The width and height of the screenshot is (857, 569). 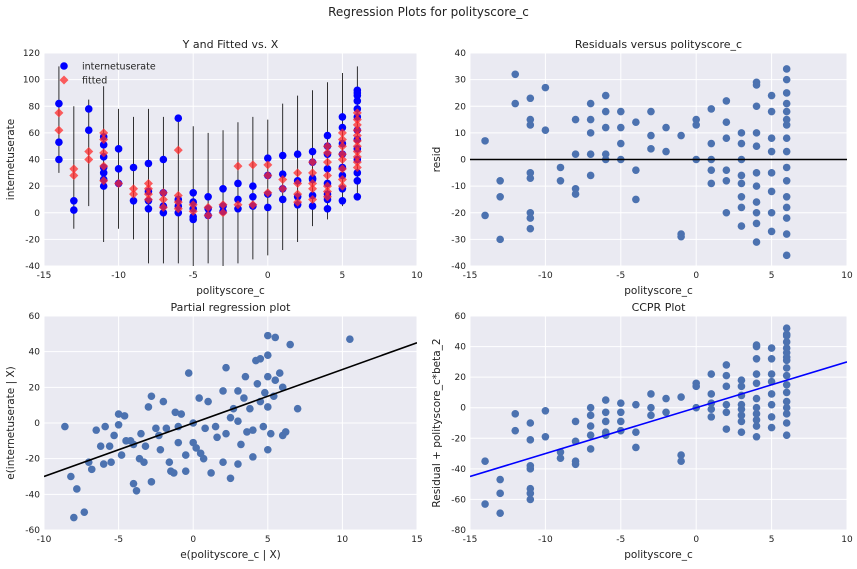 I want to click on x-tick-label: -10, so click(x=545, y=540).